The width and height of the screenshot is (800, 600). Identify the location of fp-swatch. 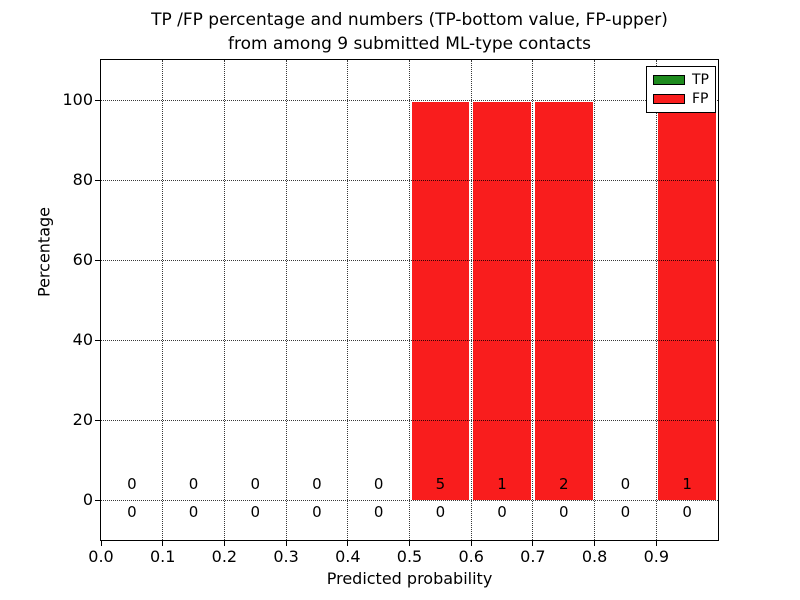
(669, 99).